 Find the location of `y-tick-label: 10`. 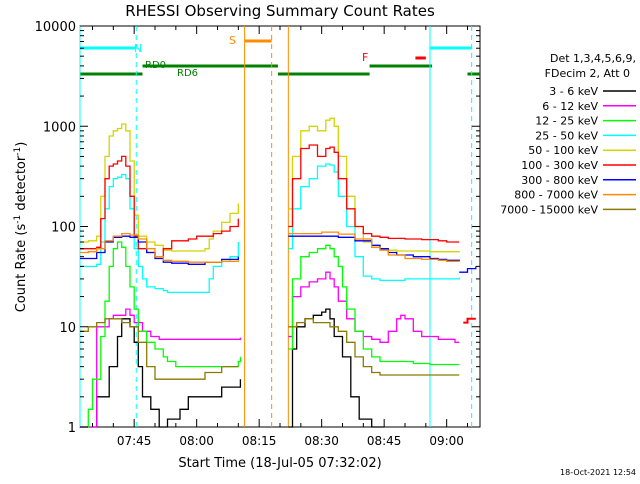

y-tick-label: 10 is located at coordinates (67, 328).